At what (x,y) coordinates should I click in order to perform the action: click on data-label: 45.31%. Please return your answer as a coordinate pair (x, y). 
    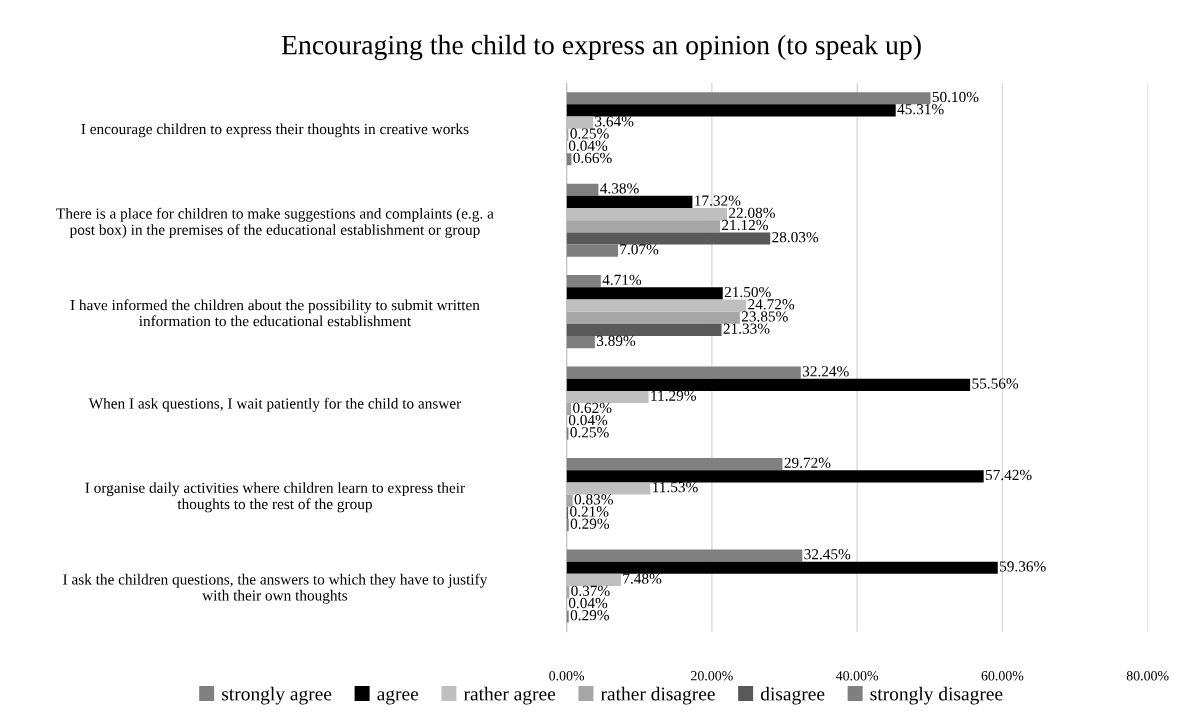
    Looking at the image, I should click on (920, 109).